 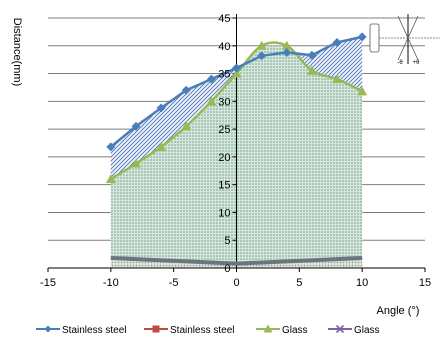 What do you see at coordinates (295, 330) in the screenshot?
I see `legend-label-2: Glass` at bounding box center [295, 330].